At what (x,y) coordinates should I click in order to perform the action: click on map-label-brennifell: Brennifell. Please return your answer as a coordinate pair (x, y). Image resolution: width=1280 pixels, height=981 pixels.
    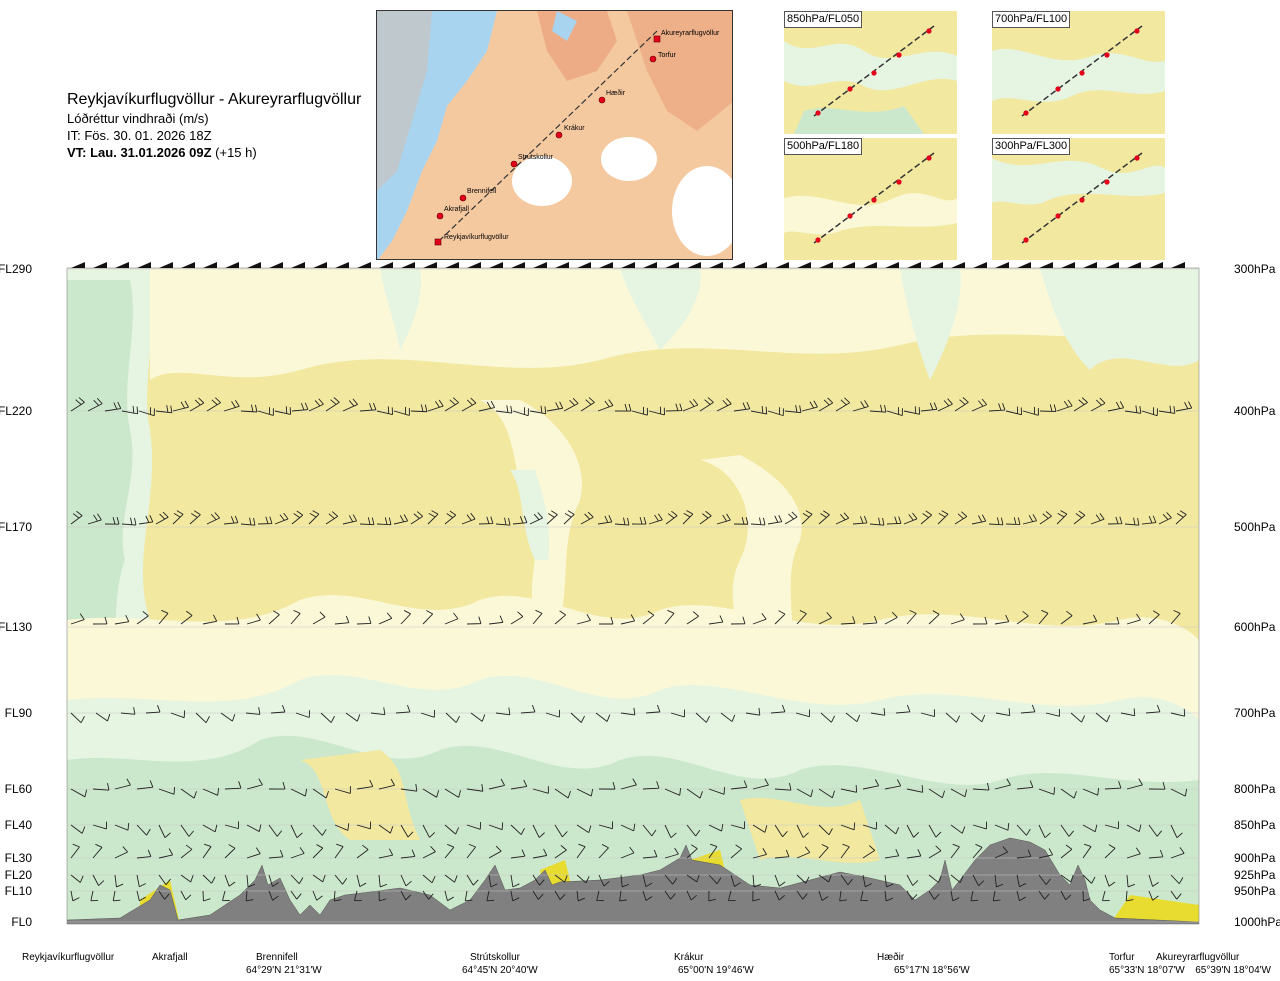
    Looking at the image, I should click on (482, 191).